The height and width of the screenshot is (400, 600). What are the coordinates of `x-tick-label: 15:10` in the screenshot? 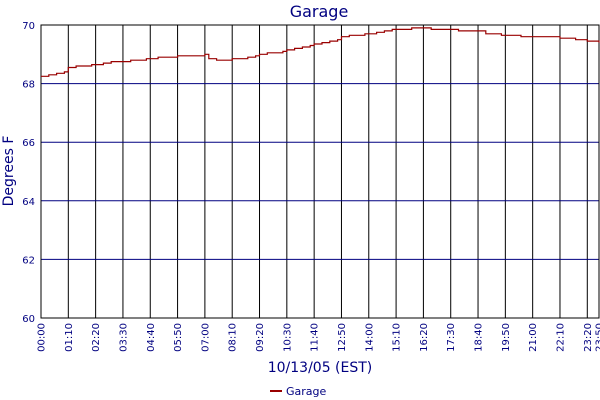 It's located at (397, 337).